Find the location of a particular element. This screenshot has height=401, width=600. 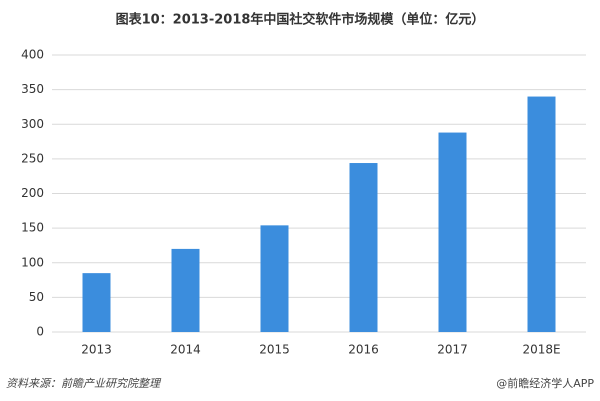

credit: @前瞻经济学人APP is located at coordinates (545, 383).